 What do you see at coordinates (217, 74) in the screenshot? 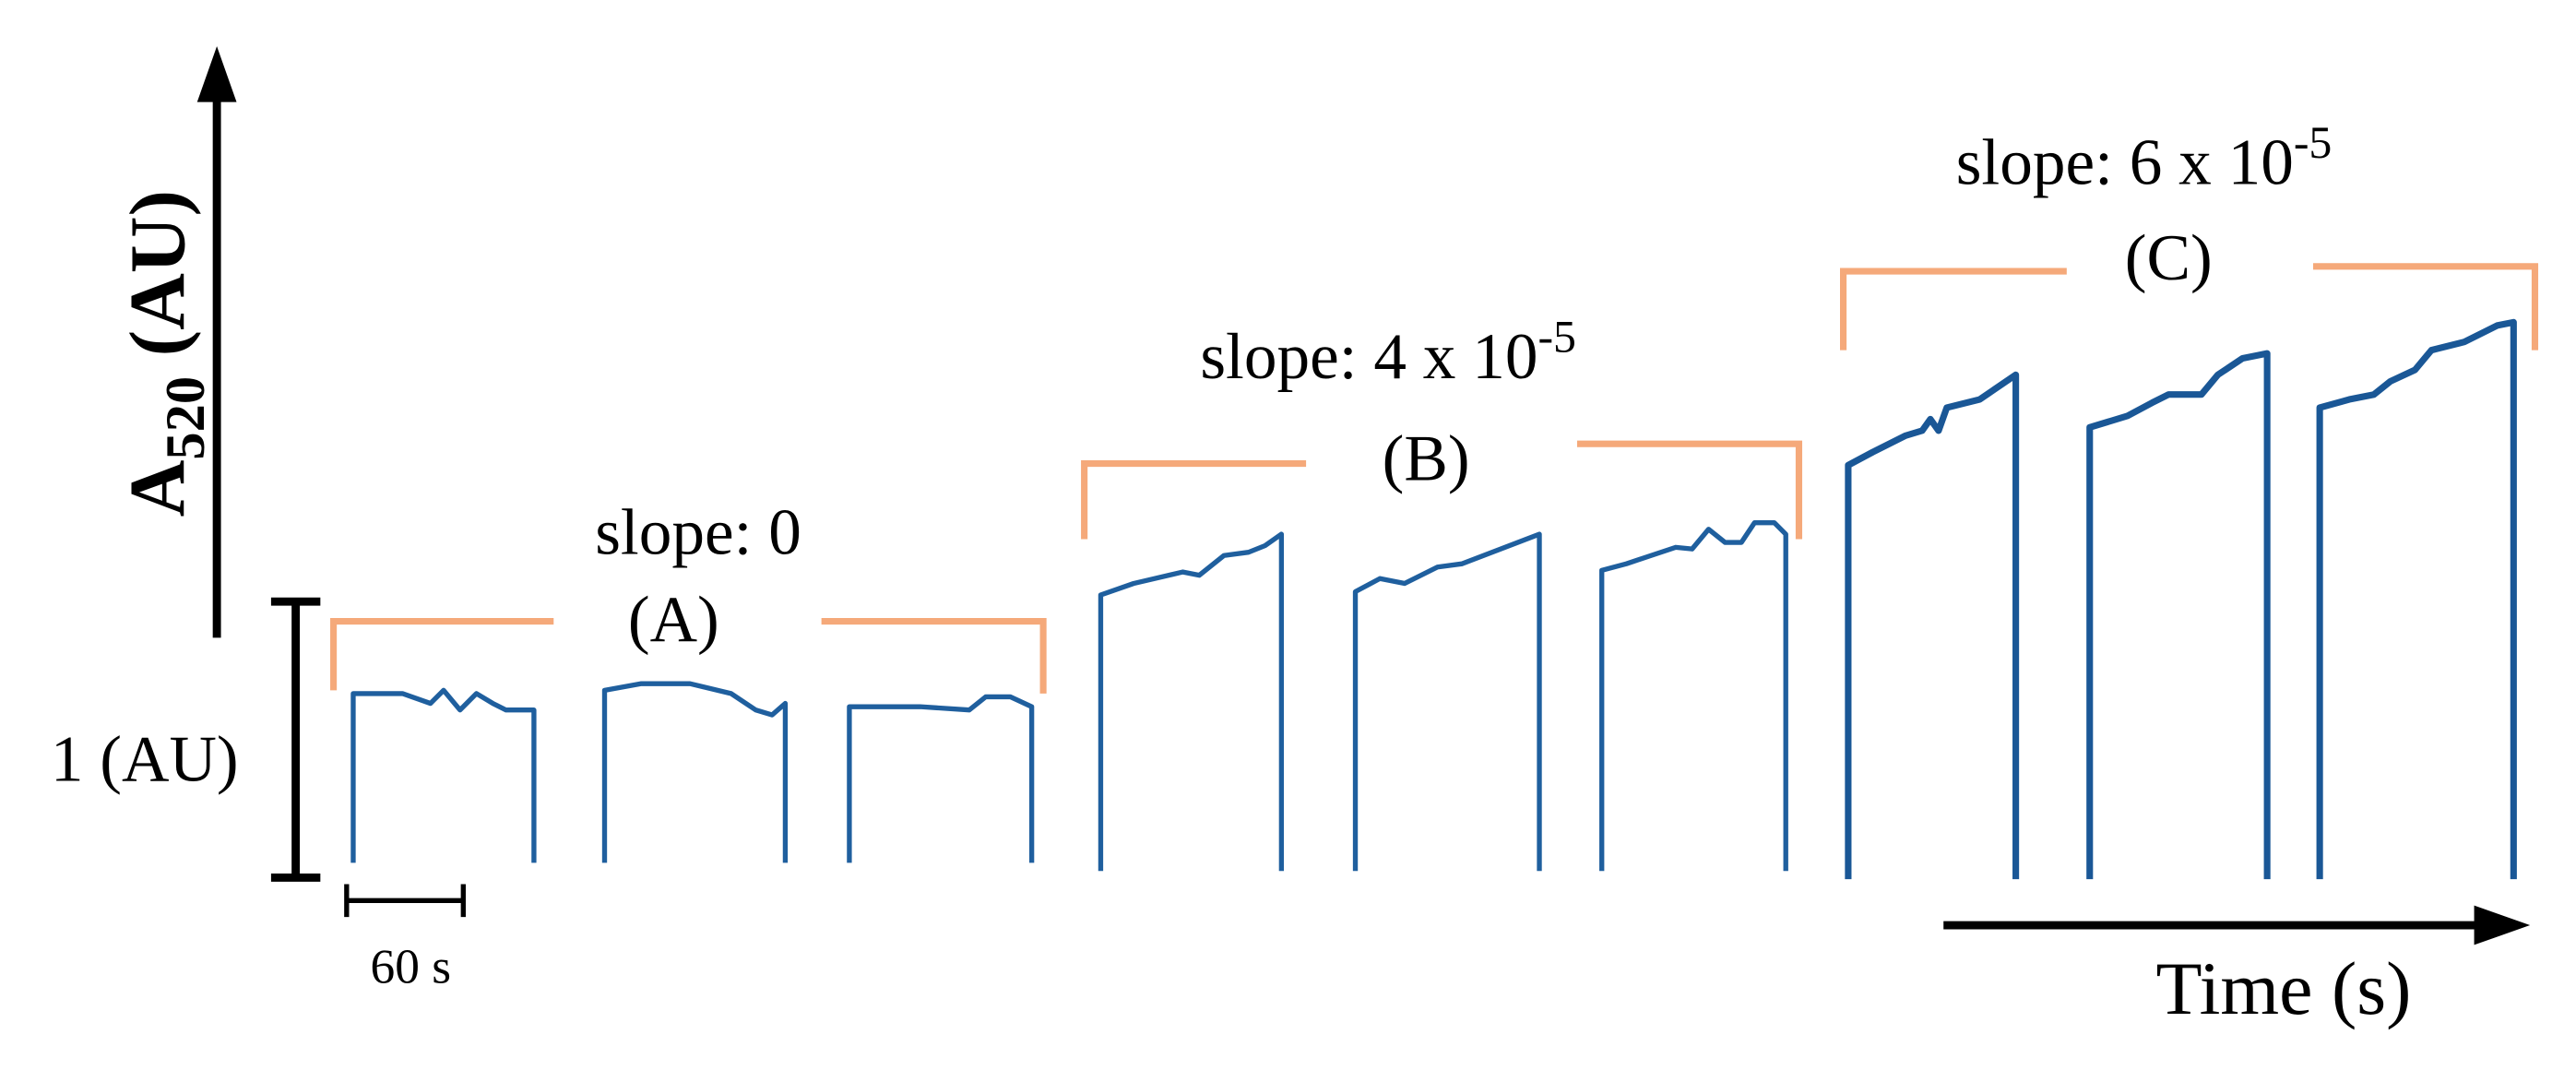
I see `y-axis-arrowhead` at bounding box center [217, 74].